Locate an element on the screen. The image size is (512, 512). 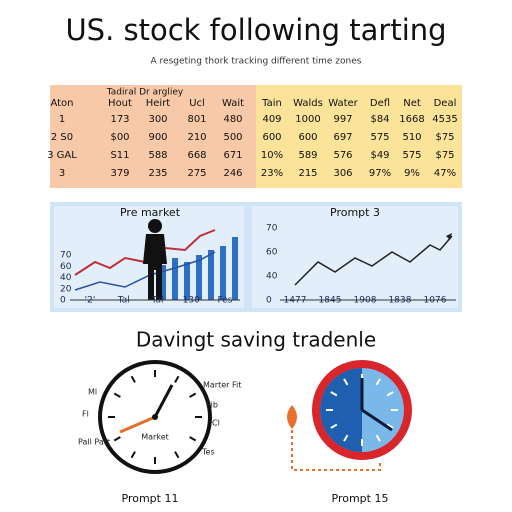
x-label: '2' is located at coordinates (90, 301).